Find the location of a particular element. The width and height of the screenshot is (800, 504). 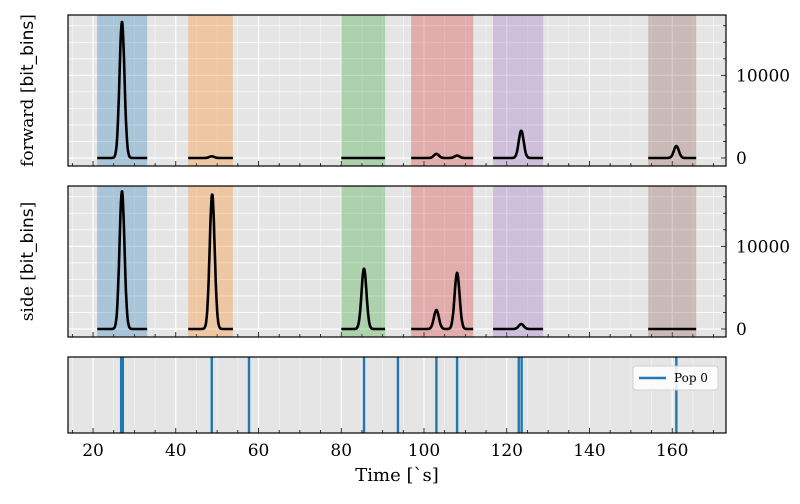

x-tick-label: 40 is located at coordinates (176, 451).